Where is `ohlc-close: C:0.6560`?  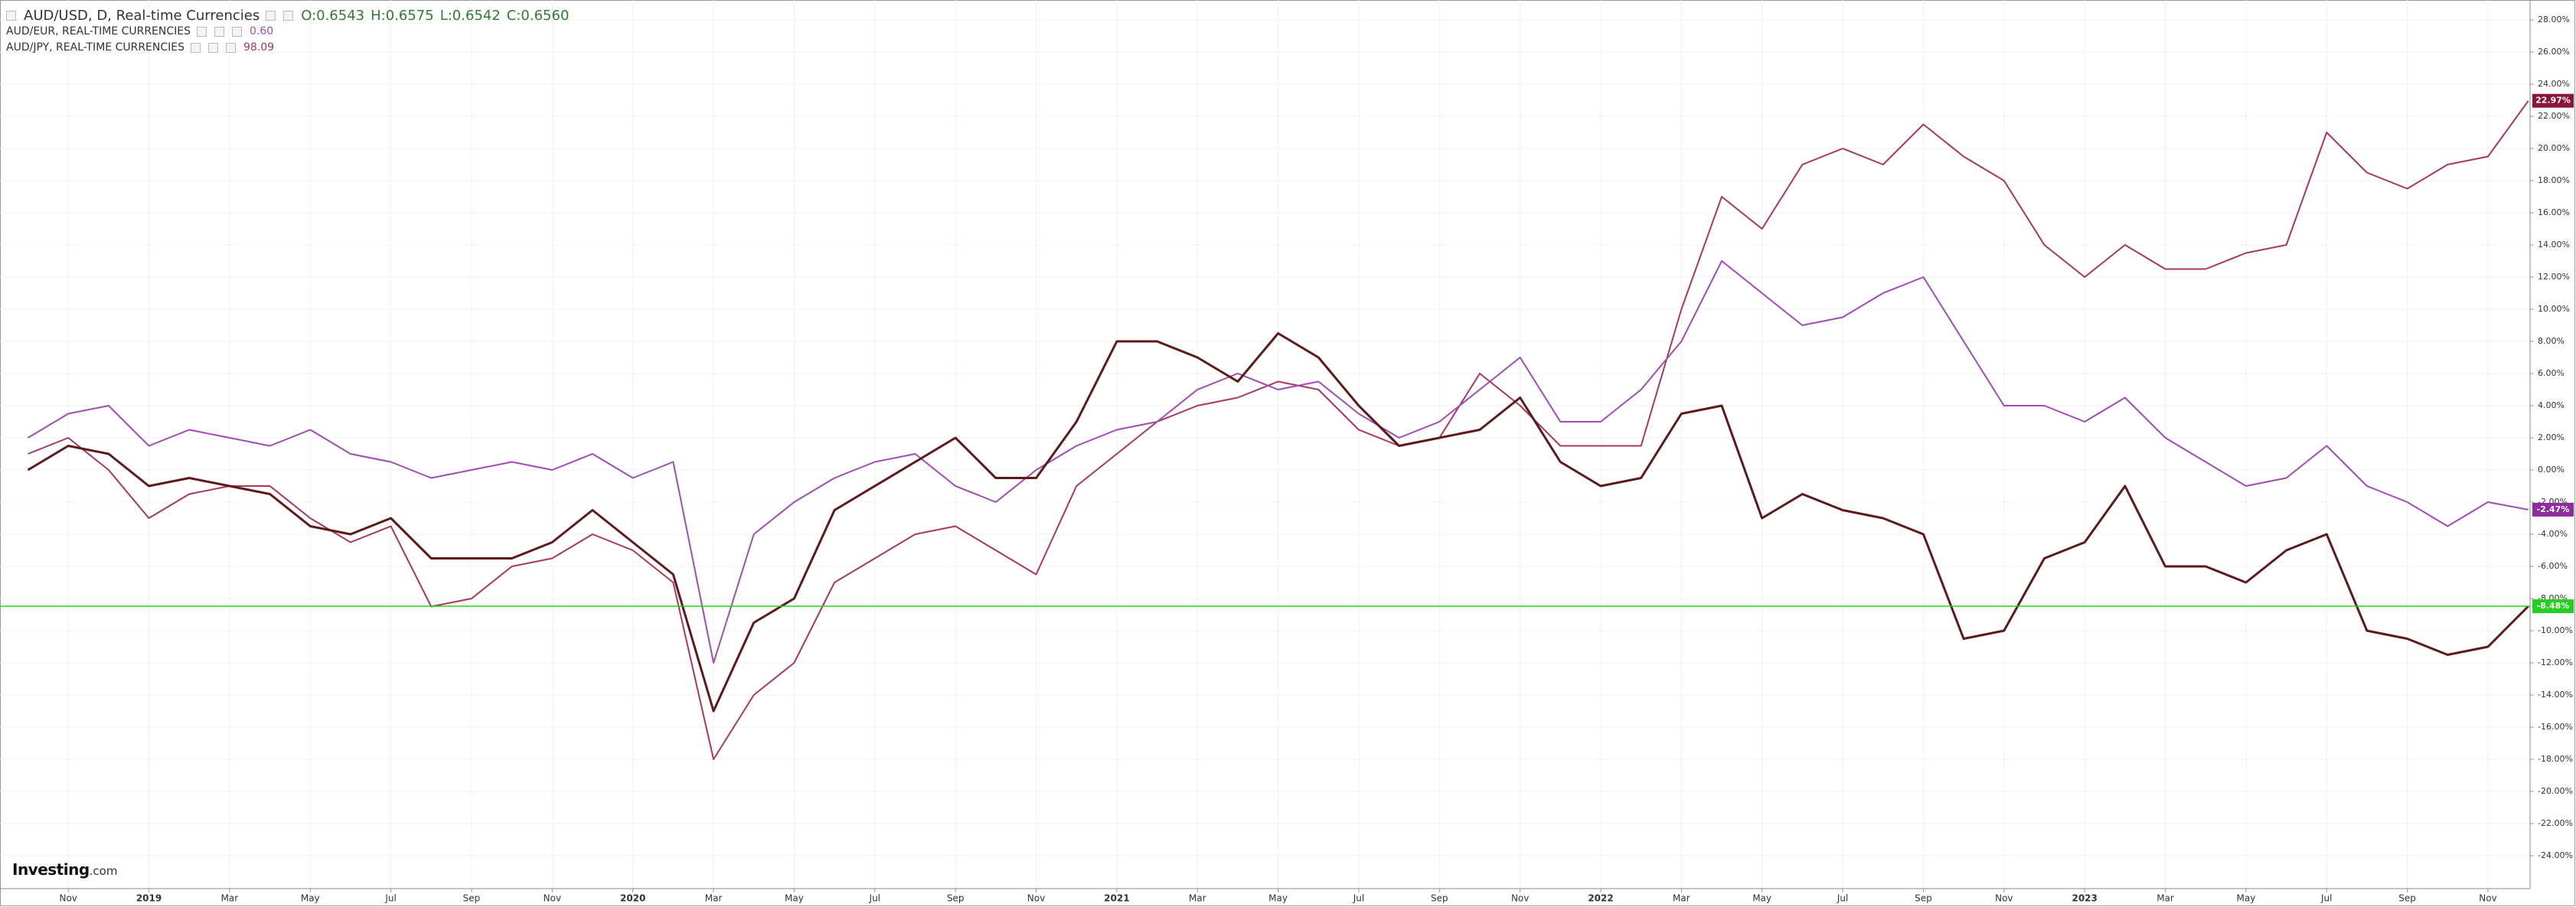 ohlc-close: C:0.6560 is located at coordinates (538, 16).